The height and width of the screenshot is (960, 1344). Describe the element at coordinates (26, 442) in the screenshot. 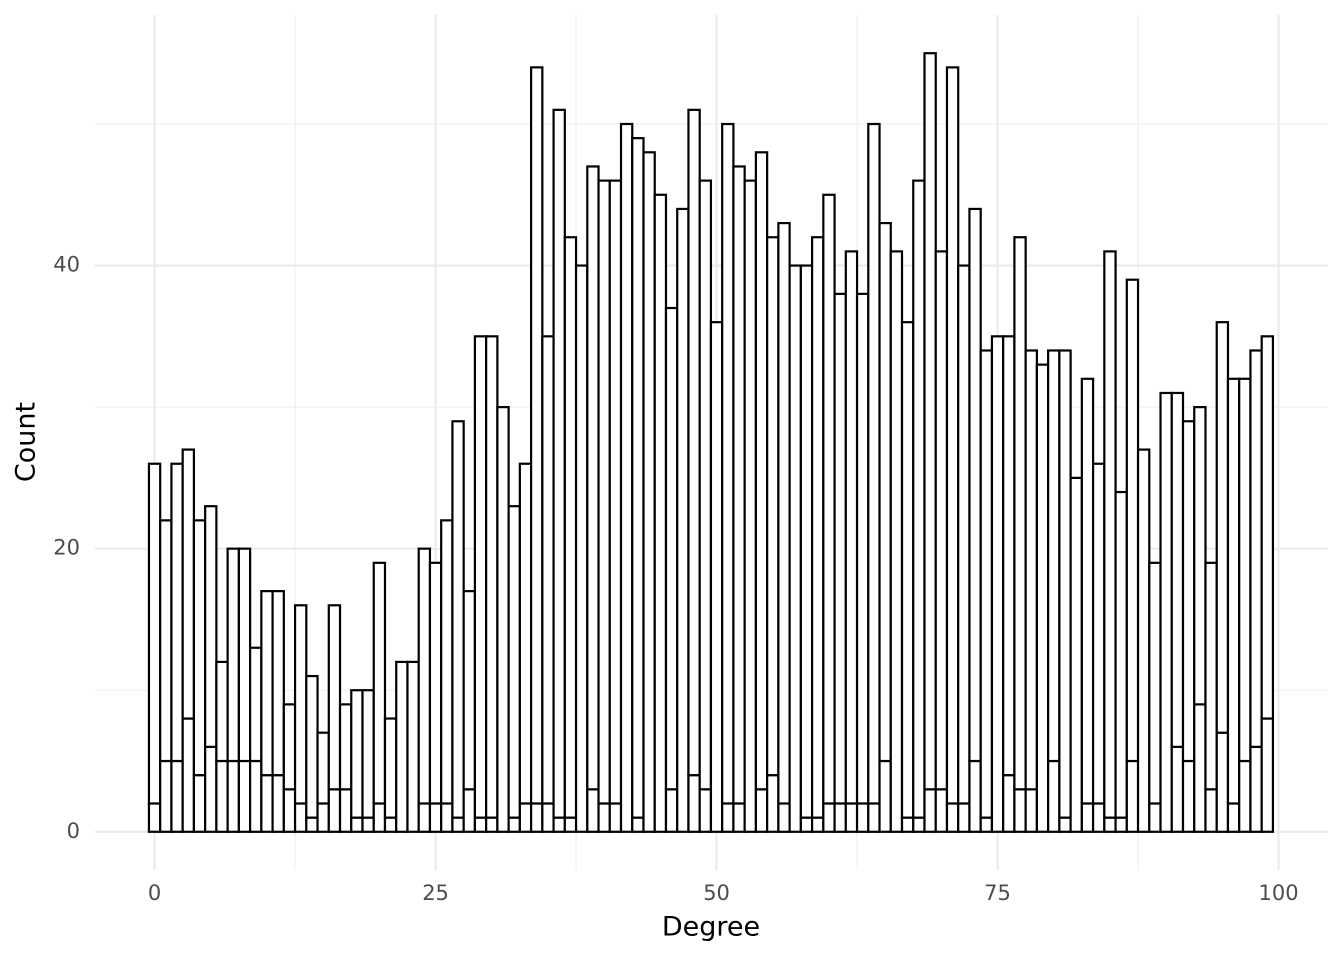

I see `y-axis-title: Count` at that location.